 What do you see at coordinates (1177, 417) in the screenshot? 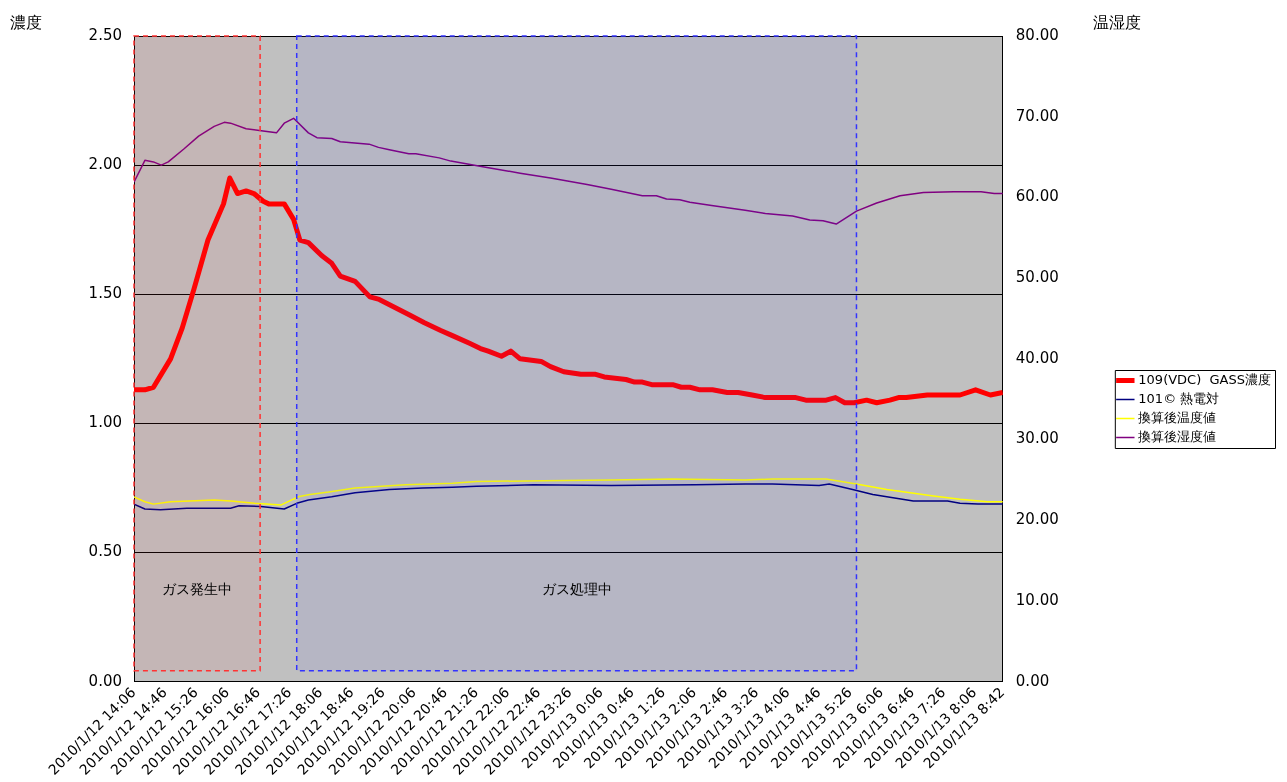
I see `legend-label: 換算後温度値` at bounding box center [1177, 417].